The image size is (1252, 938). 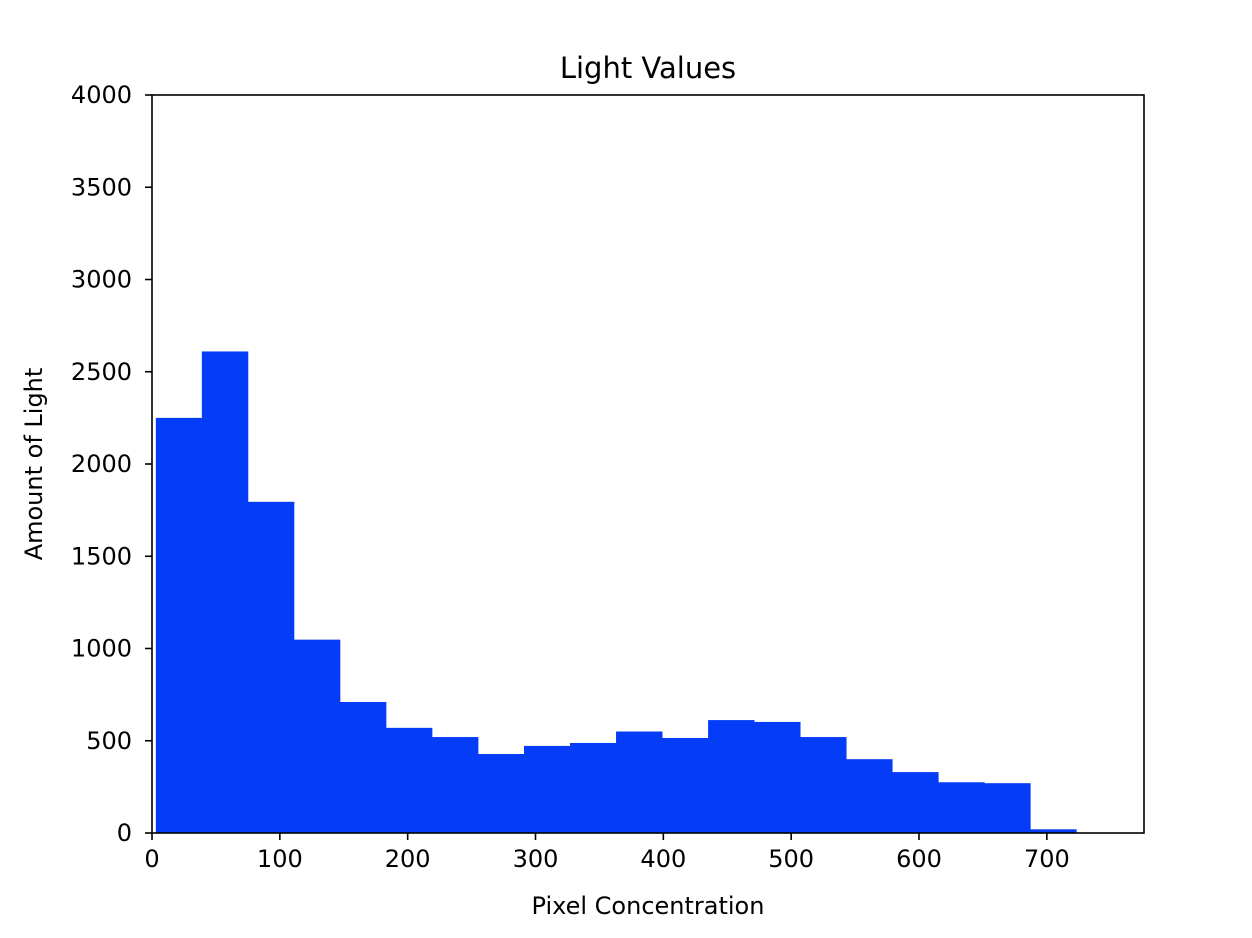 I want to click on x-tick-label: 600, so click(x=919, y=859).